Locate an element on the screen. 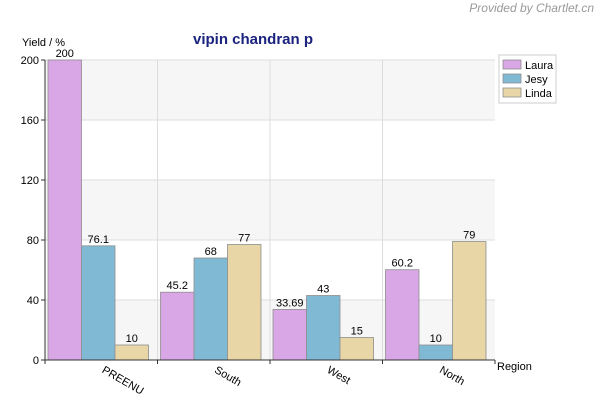  data-label: 68 is located at coordinates (211, 252).